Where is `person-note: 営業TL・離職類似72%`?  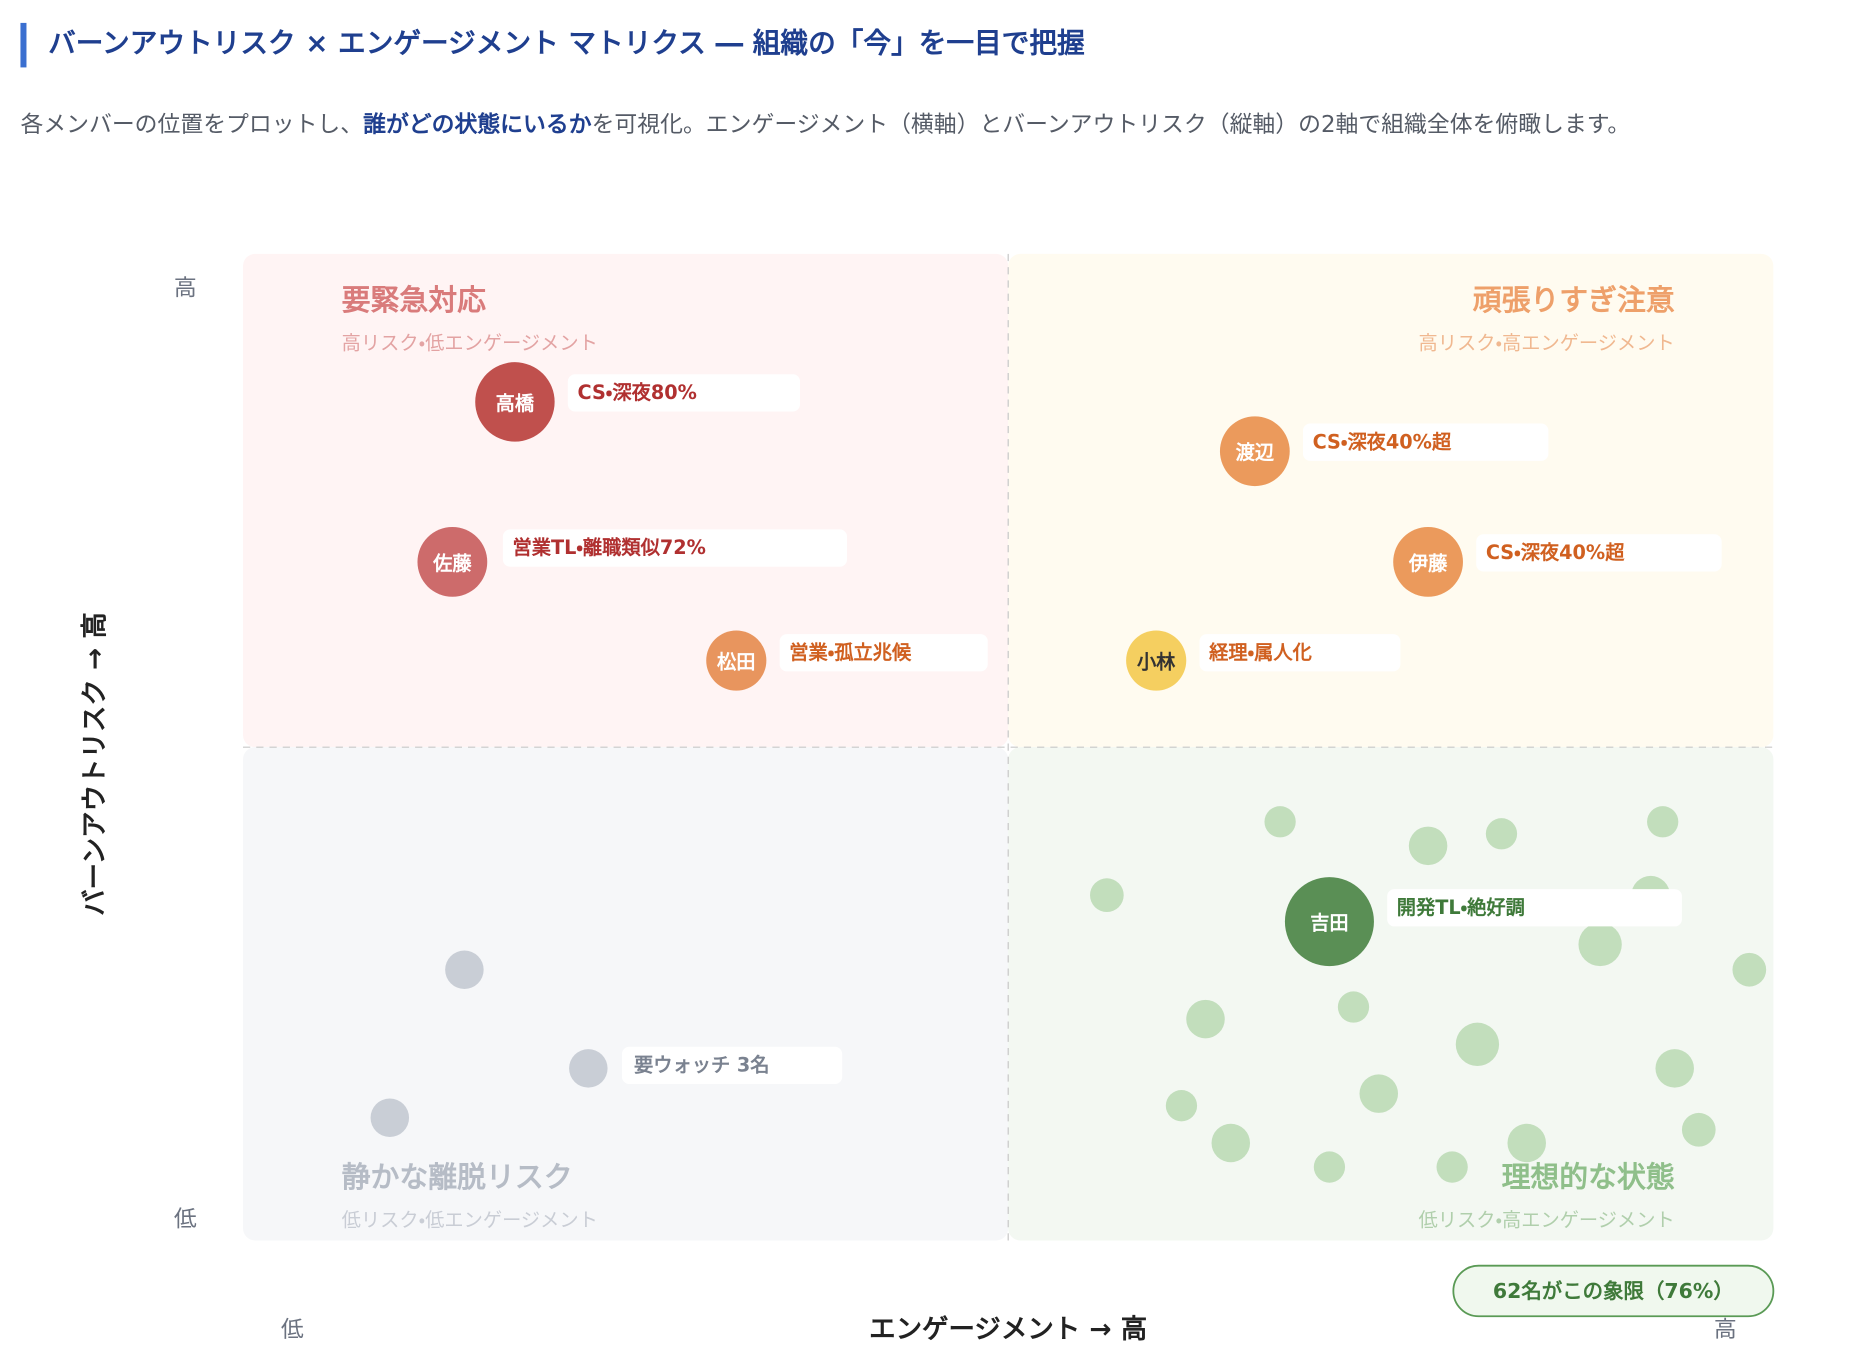 person-note: 営業TL・離職類似72% is located at coordinates (609, 547).